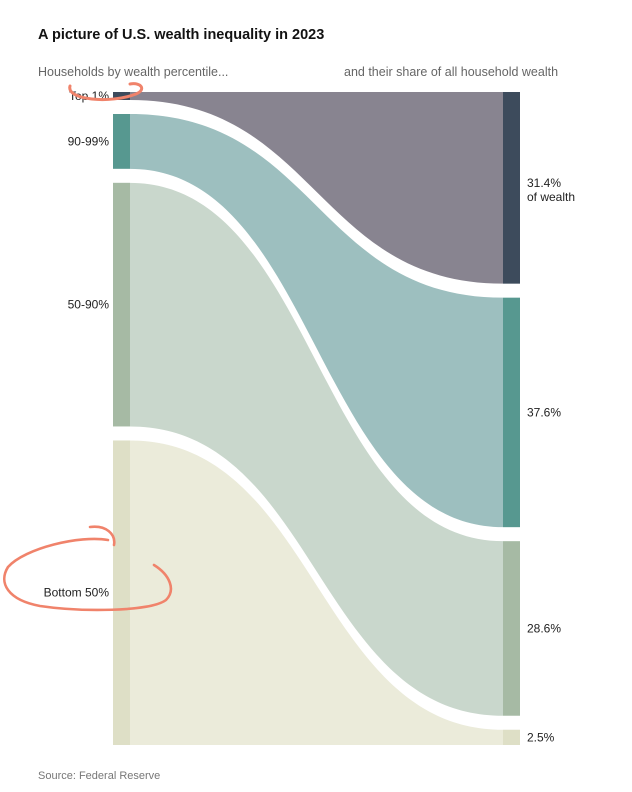  Describe the element at coordinates (99, 776) in the screenshot. I see `source-note: Source: Federal Reserve` at that location.